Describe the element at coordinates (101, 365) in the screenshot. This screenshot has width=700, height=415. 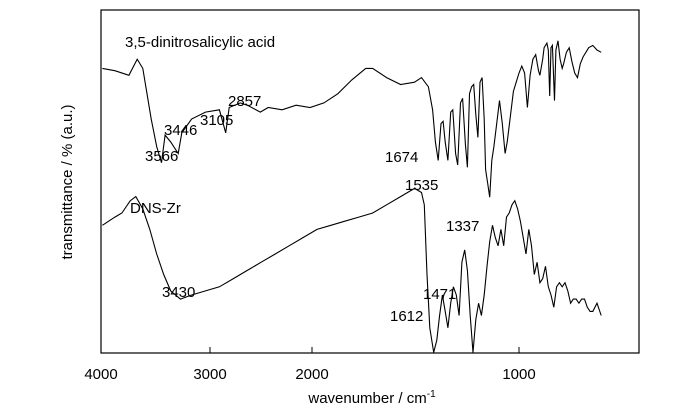
I see `x-tick-4000: 4000` at that location.